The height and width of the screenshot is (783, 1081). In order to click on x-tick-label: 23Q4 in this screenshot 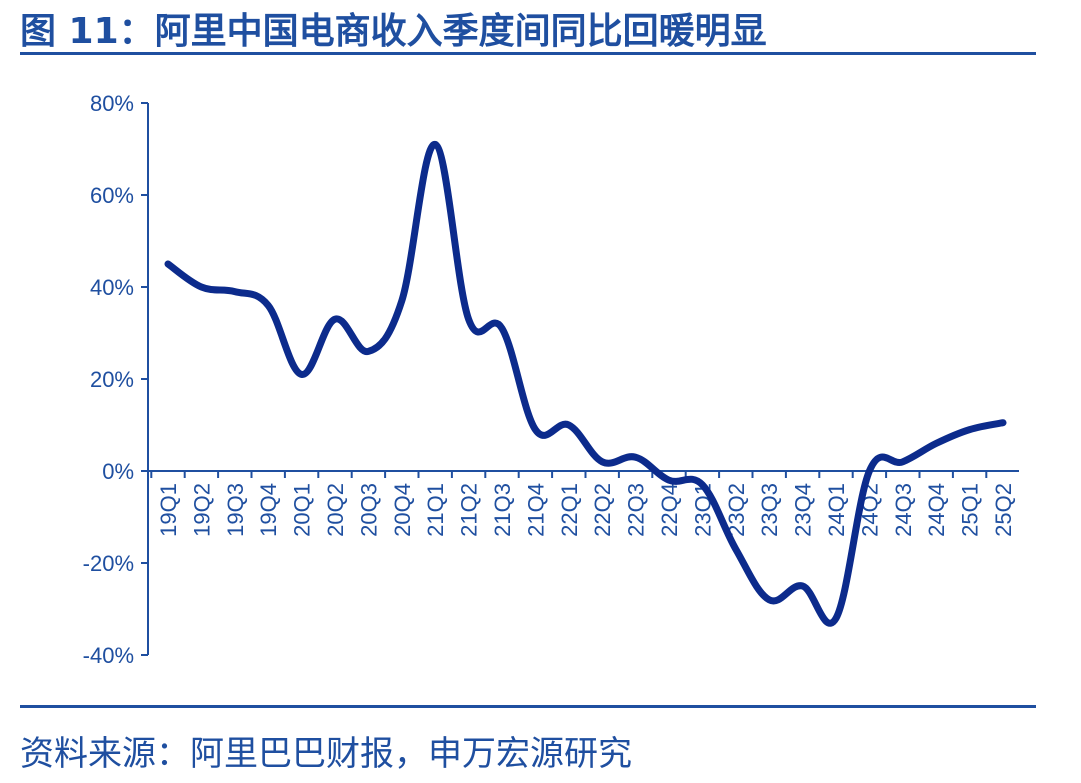, I will do `click(803, 510)`.